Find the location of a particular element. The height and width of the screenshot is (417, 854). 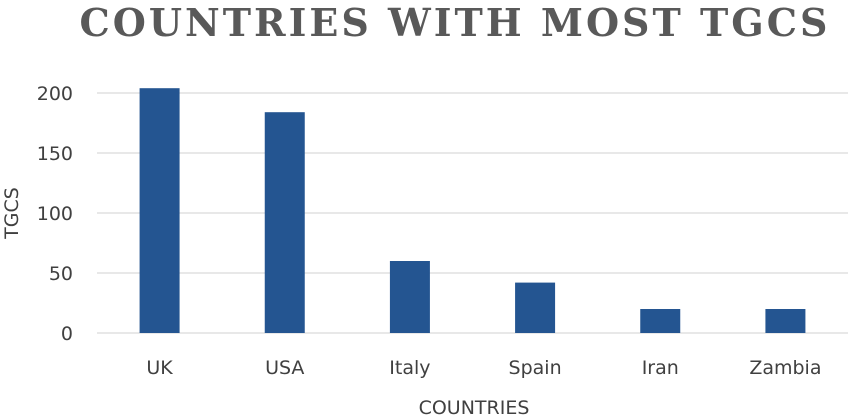

x-tick-label-uk: UK is located at coordinates (159, 368).